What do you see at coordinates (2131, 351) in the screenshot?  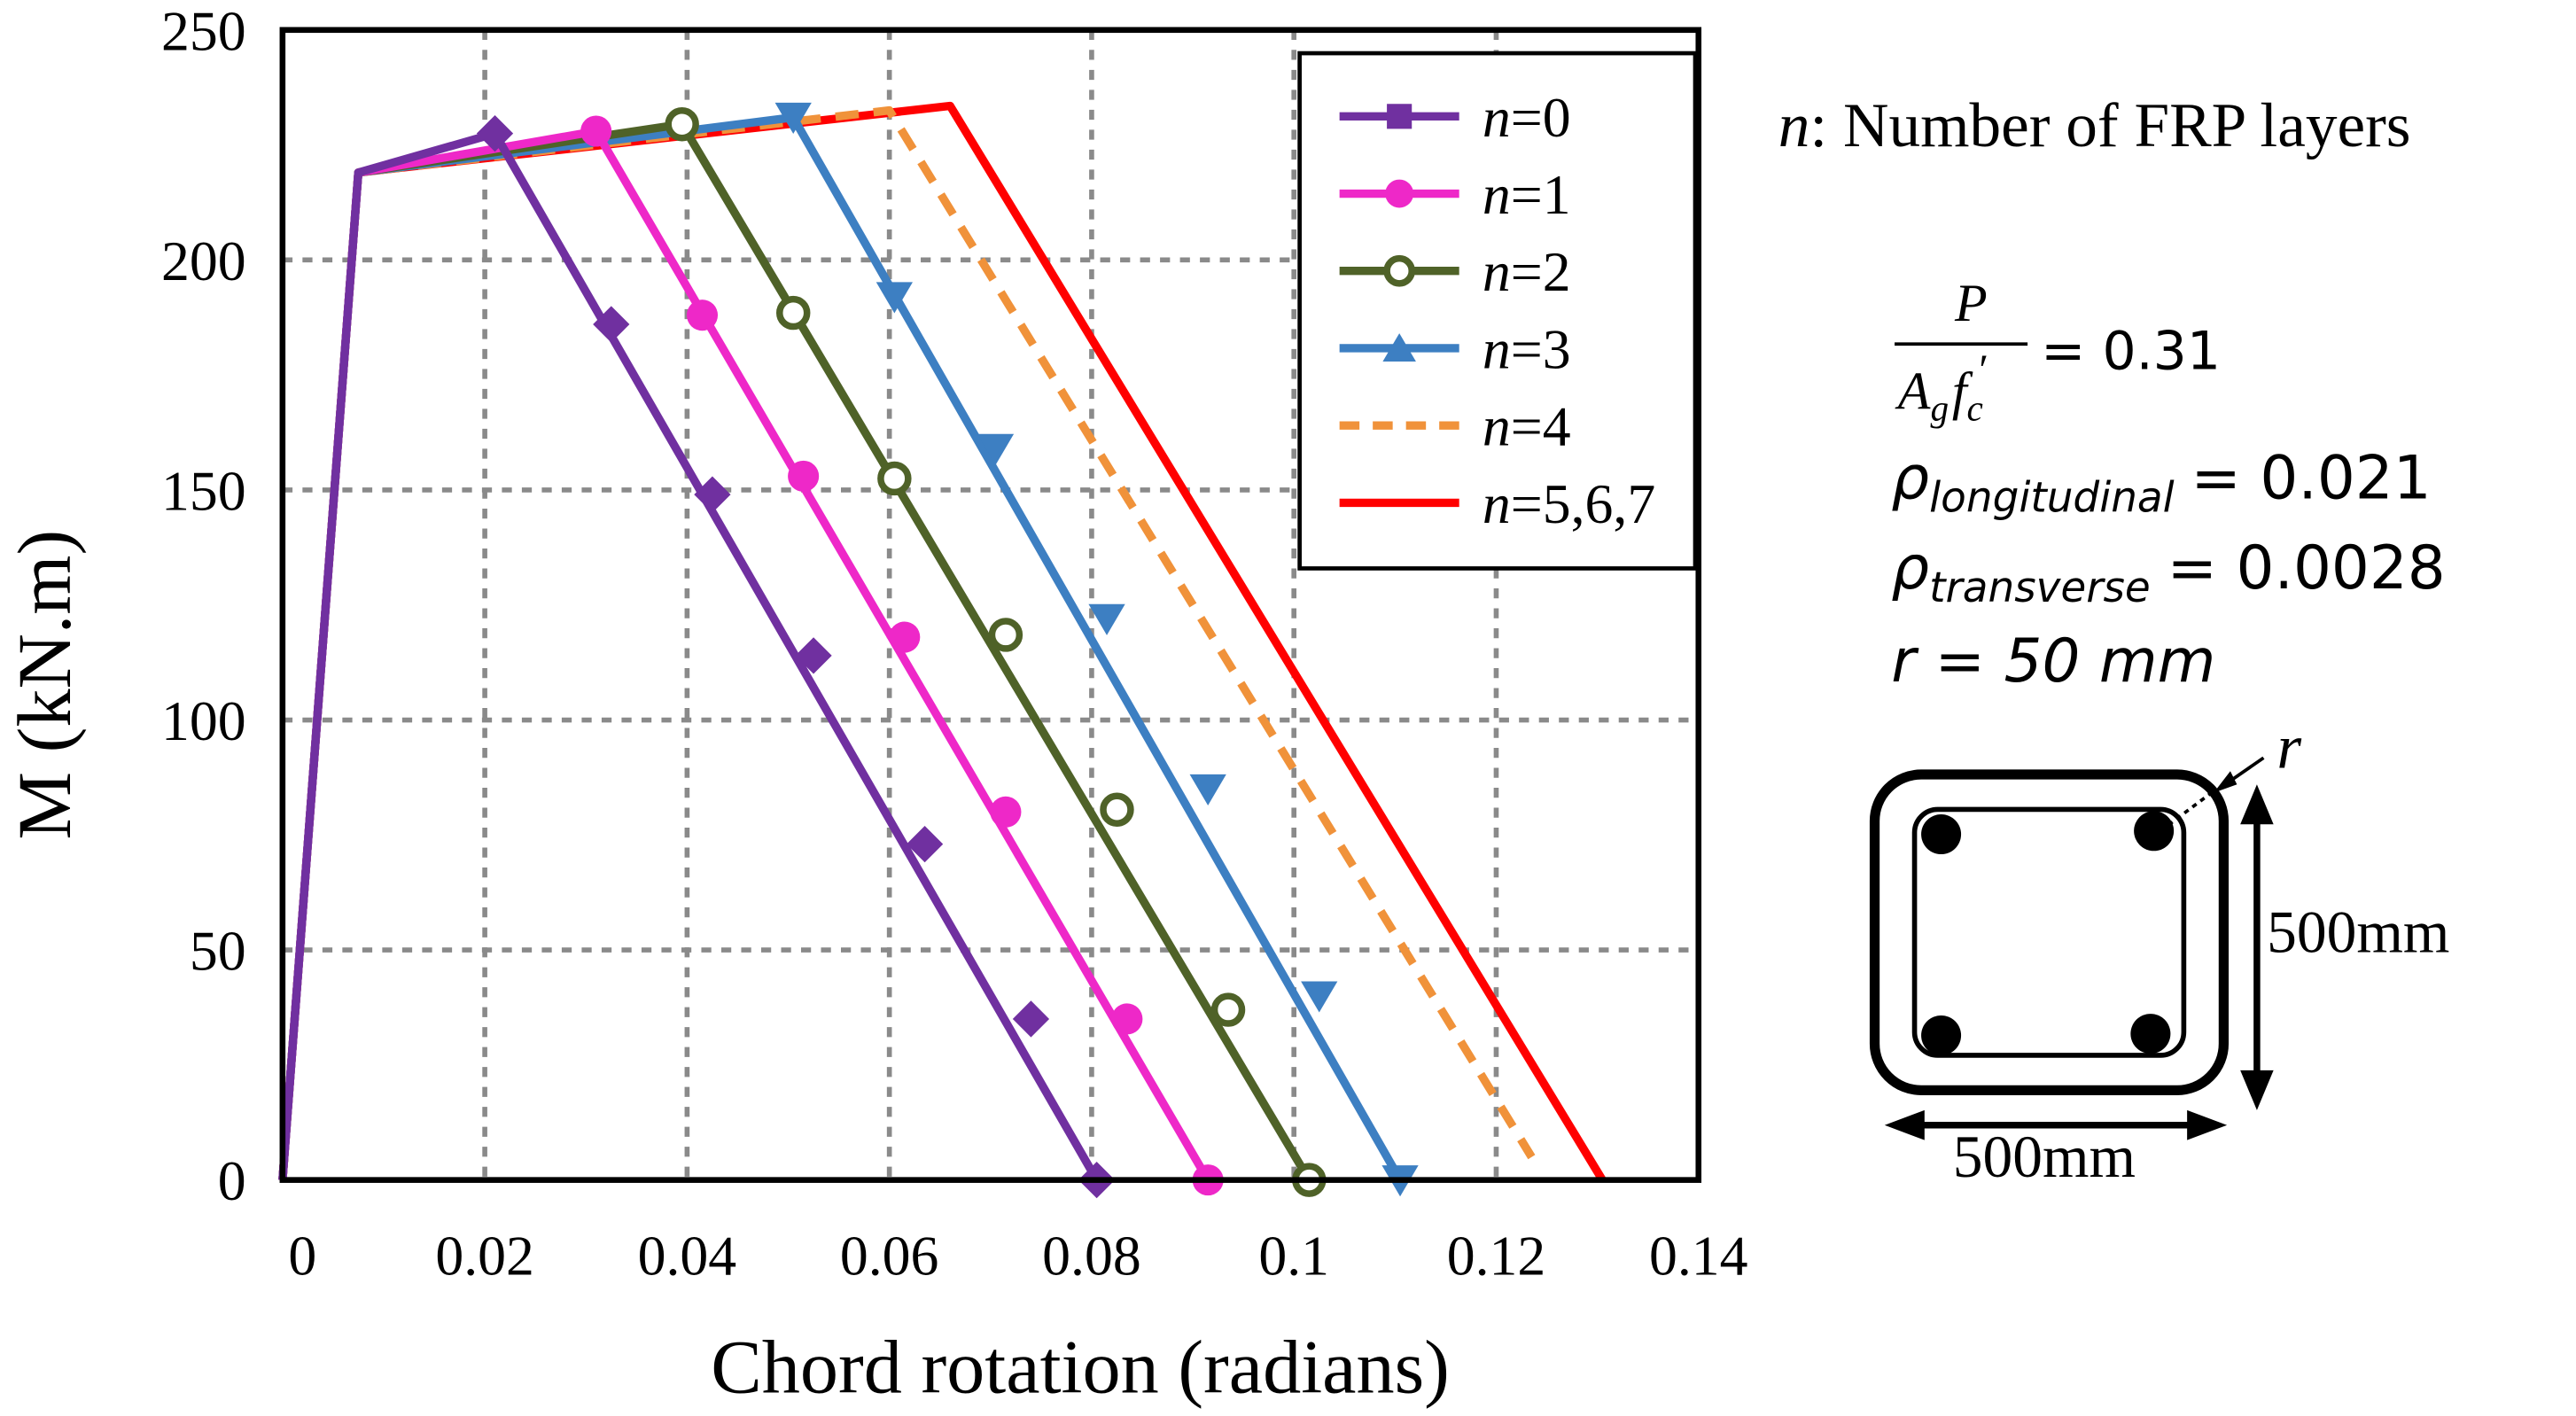 I see `ratio-value: = 0.31` at bounding box center [2131, 351].